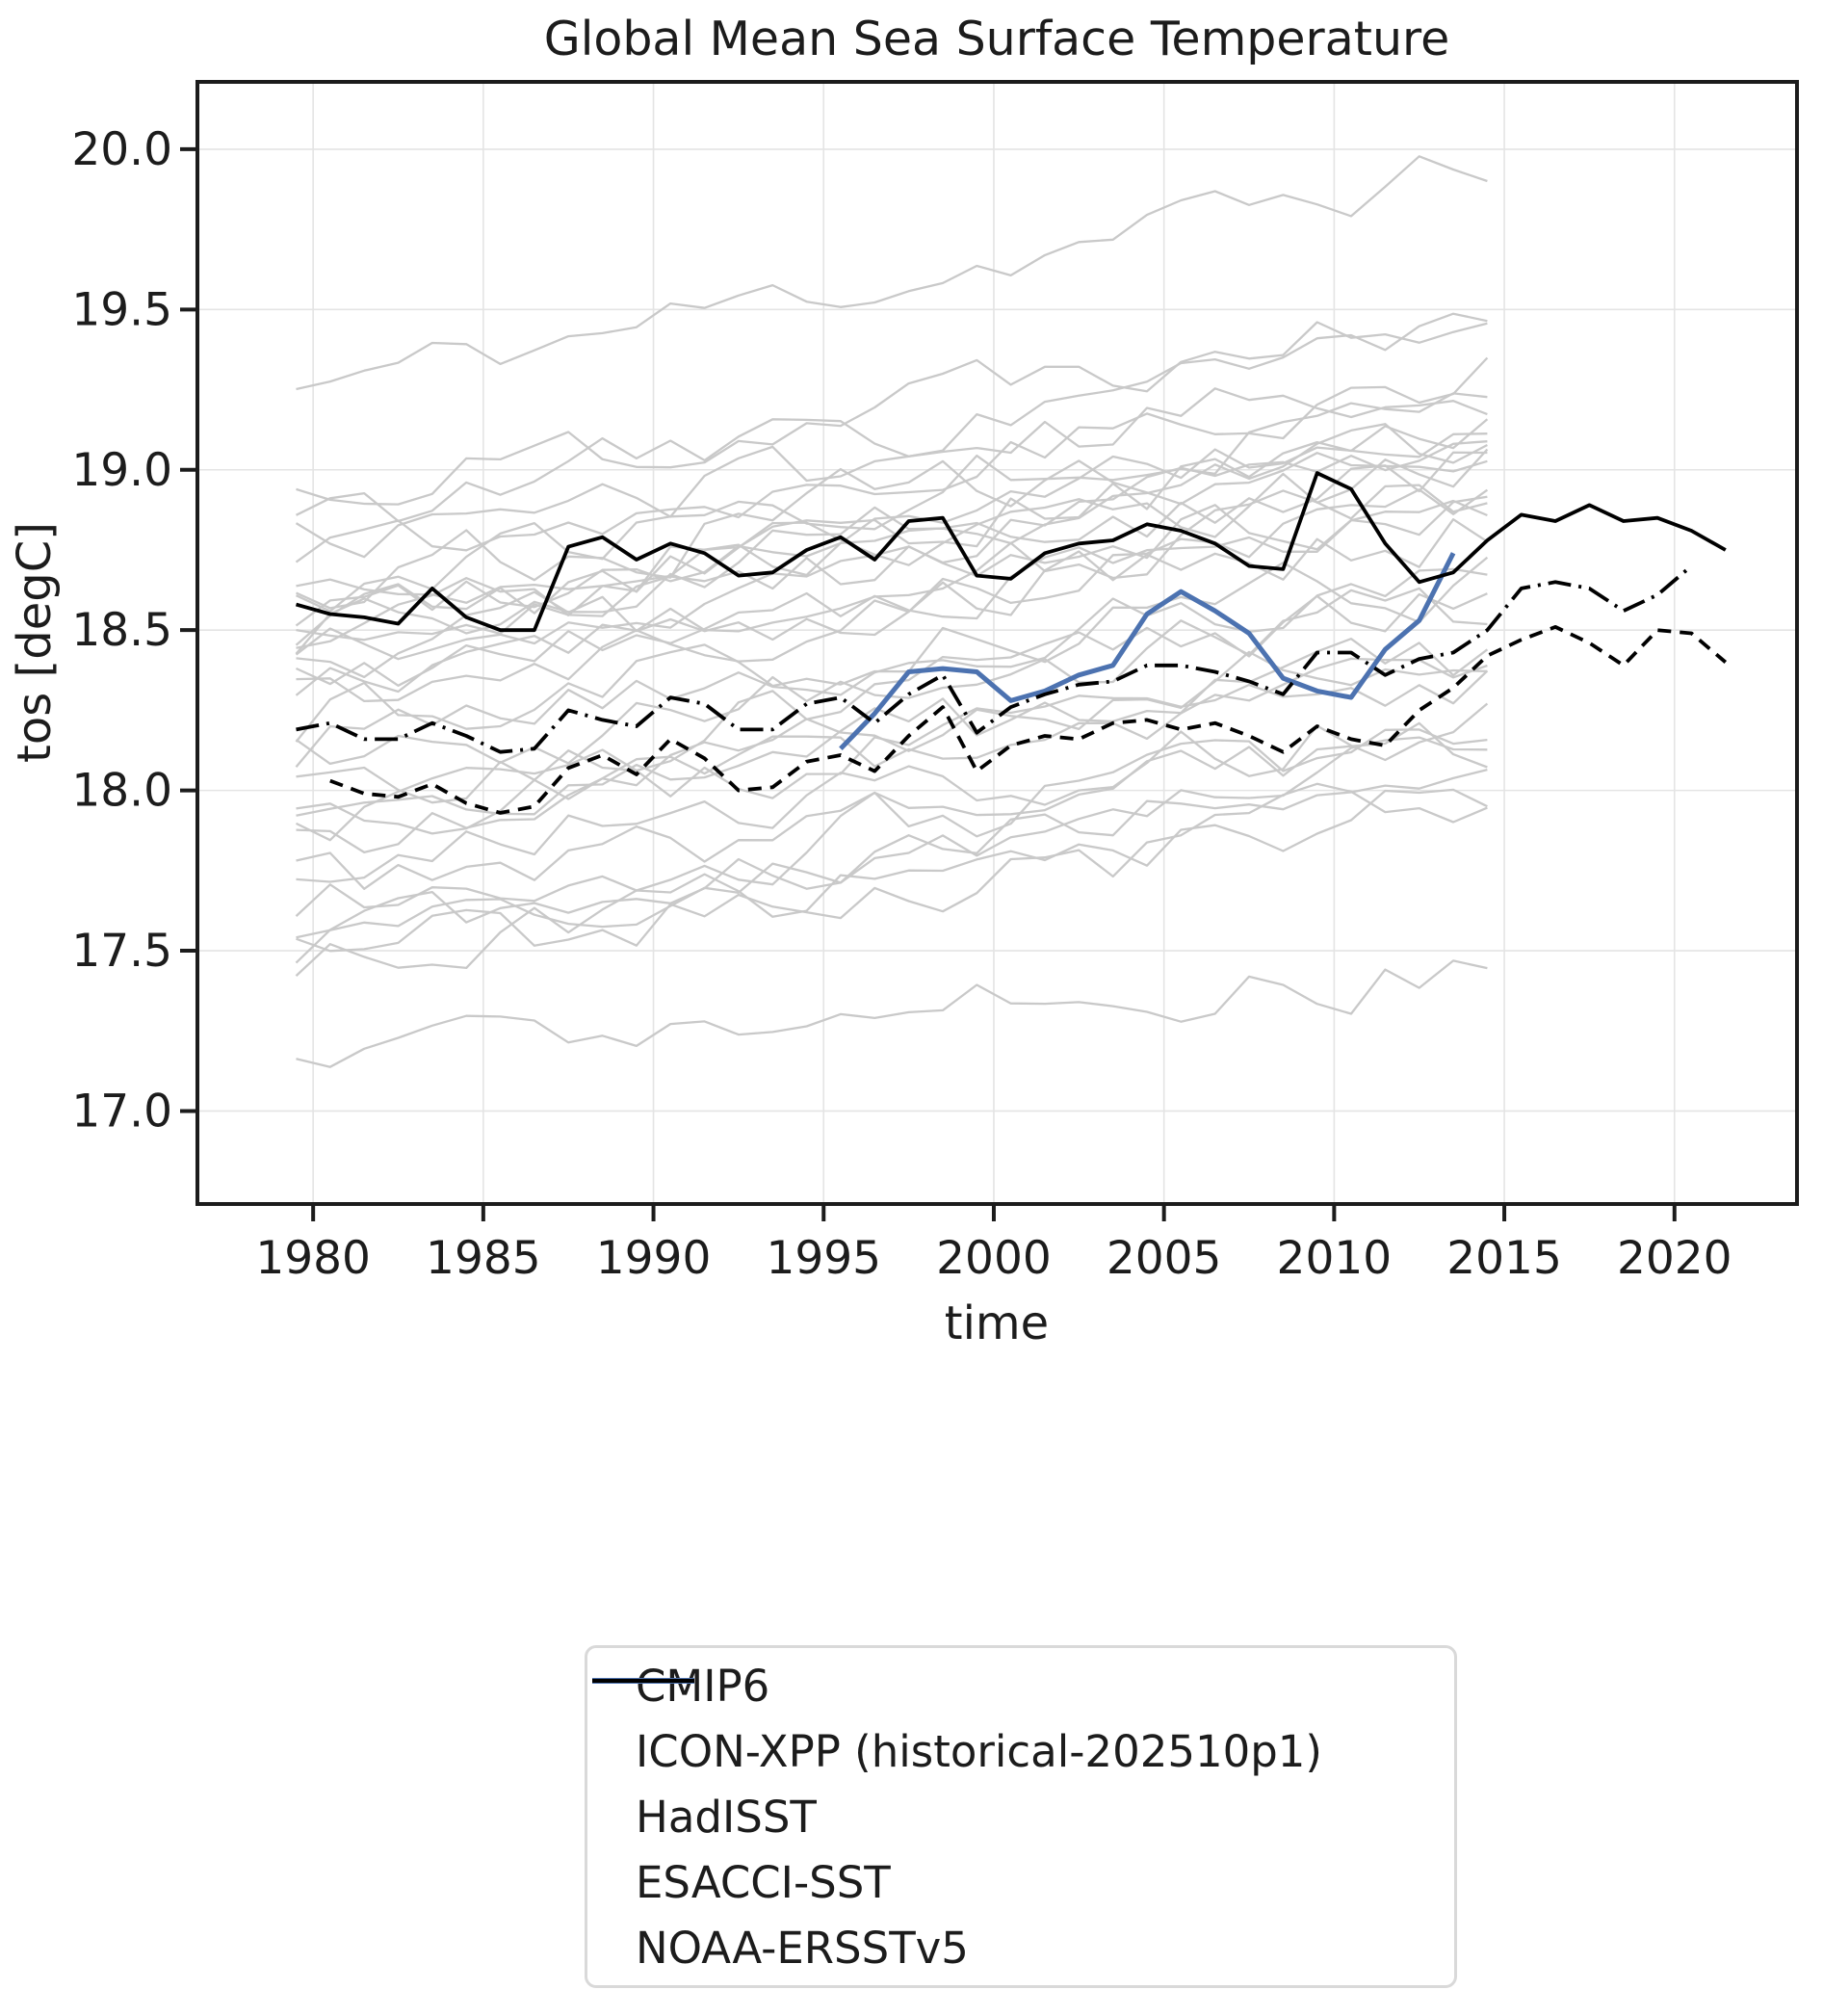  I want to click on legend-line-sample, so click(643, 1681).